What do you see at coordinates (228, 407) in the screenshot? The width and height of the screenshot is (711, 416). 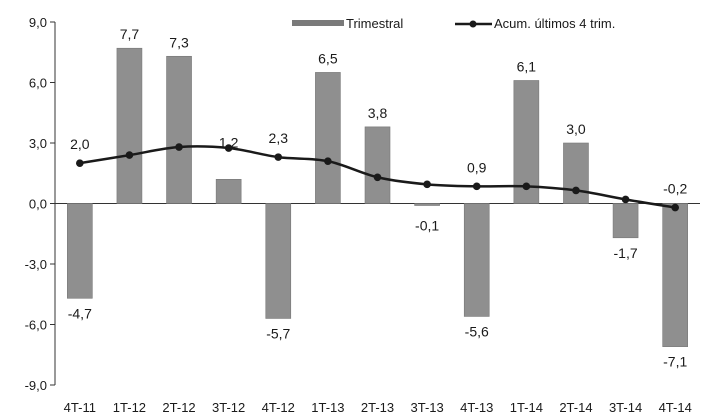 I see `x-tick-label: 3T-12` at bounding box center [228, 407].